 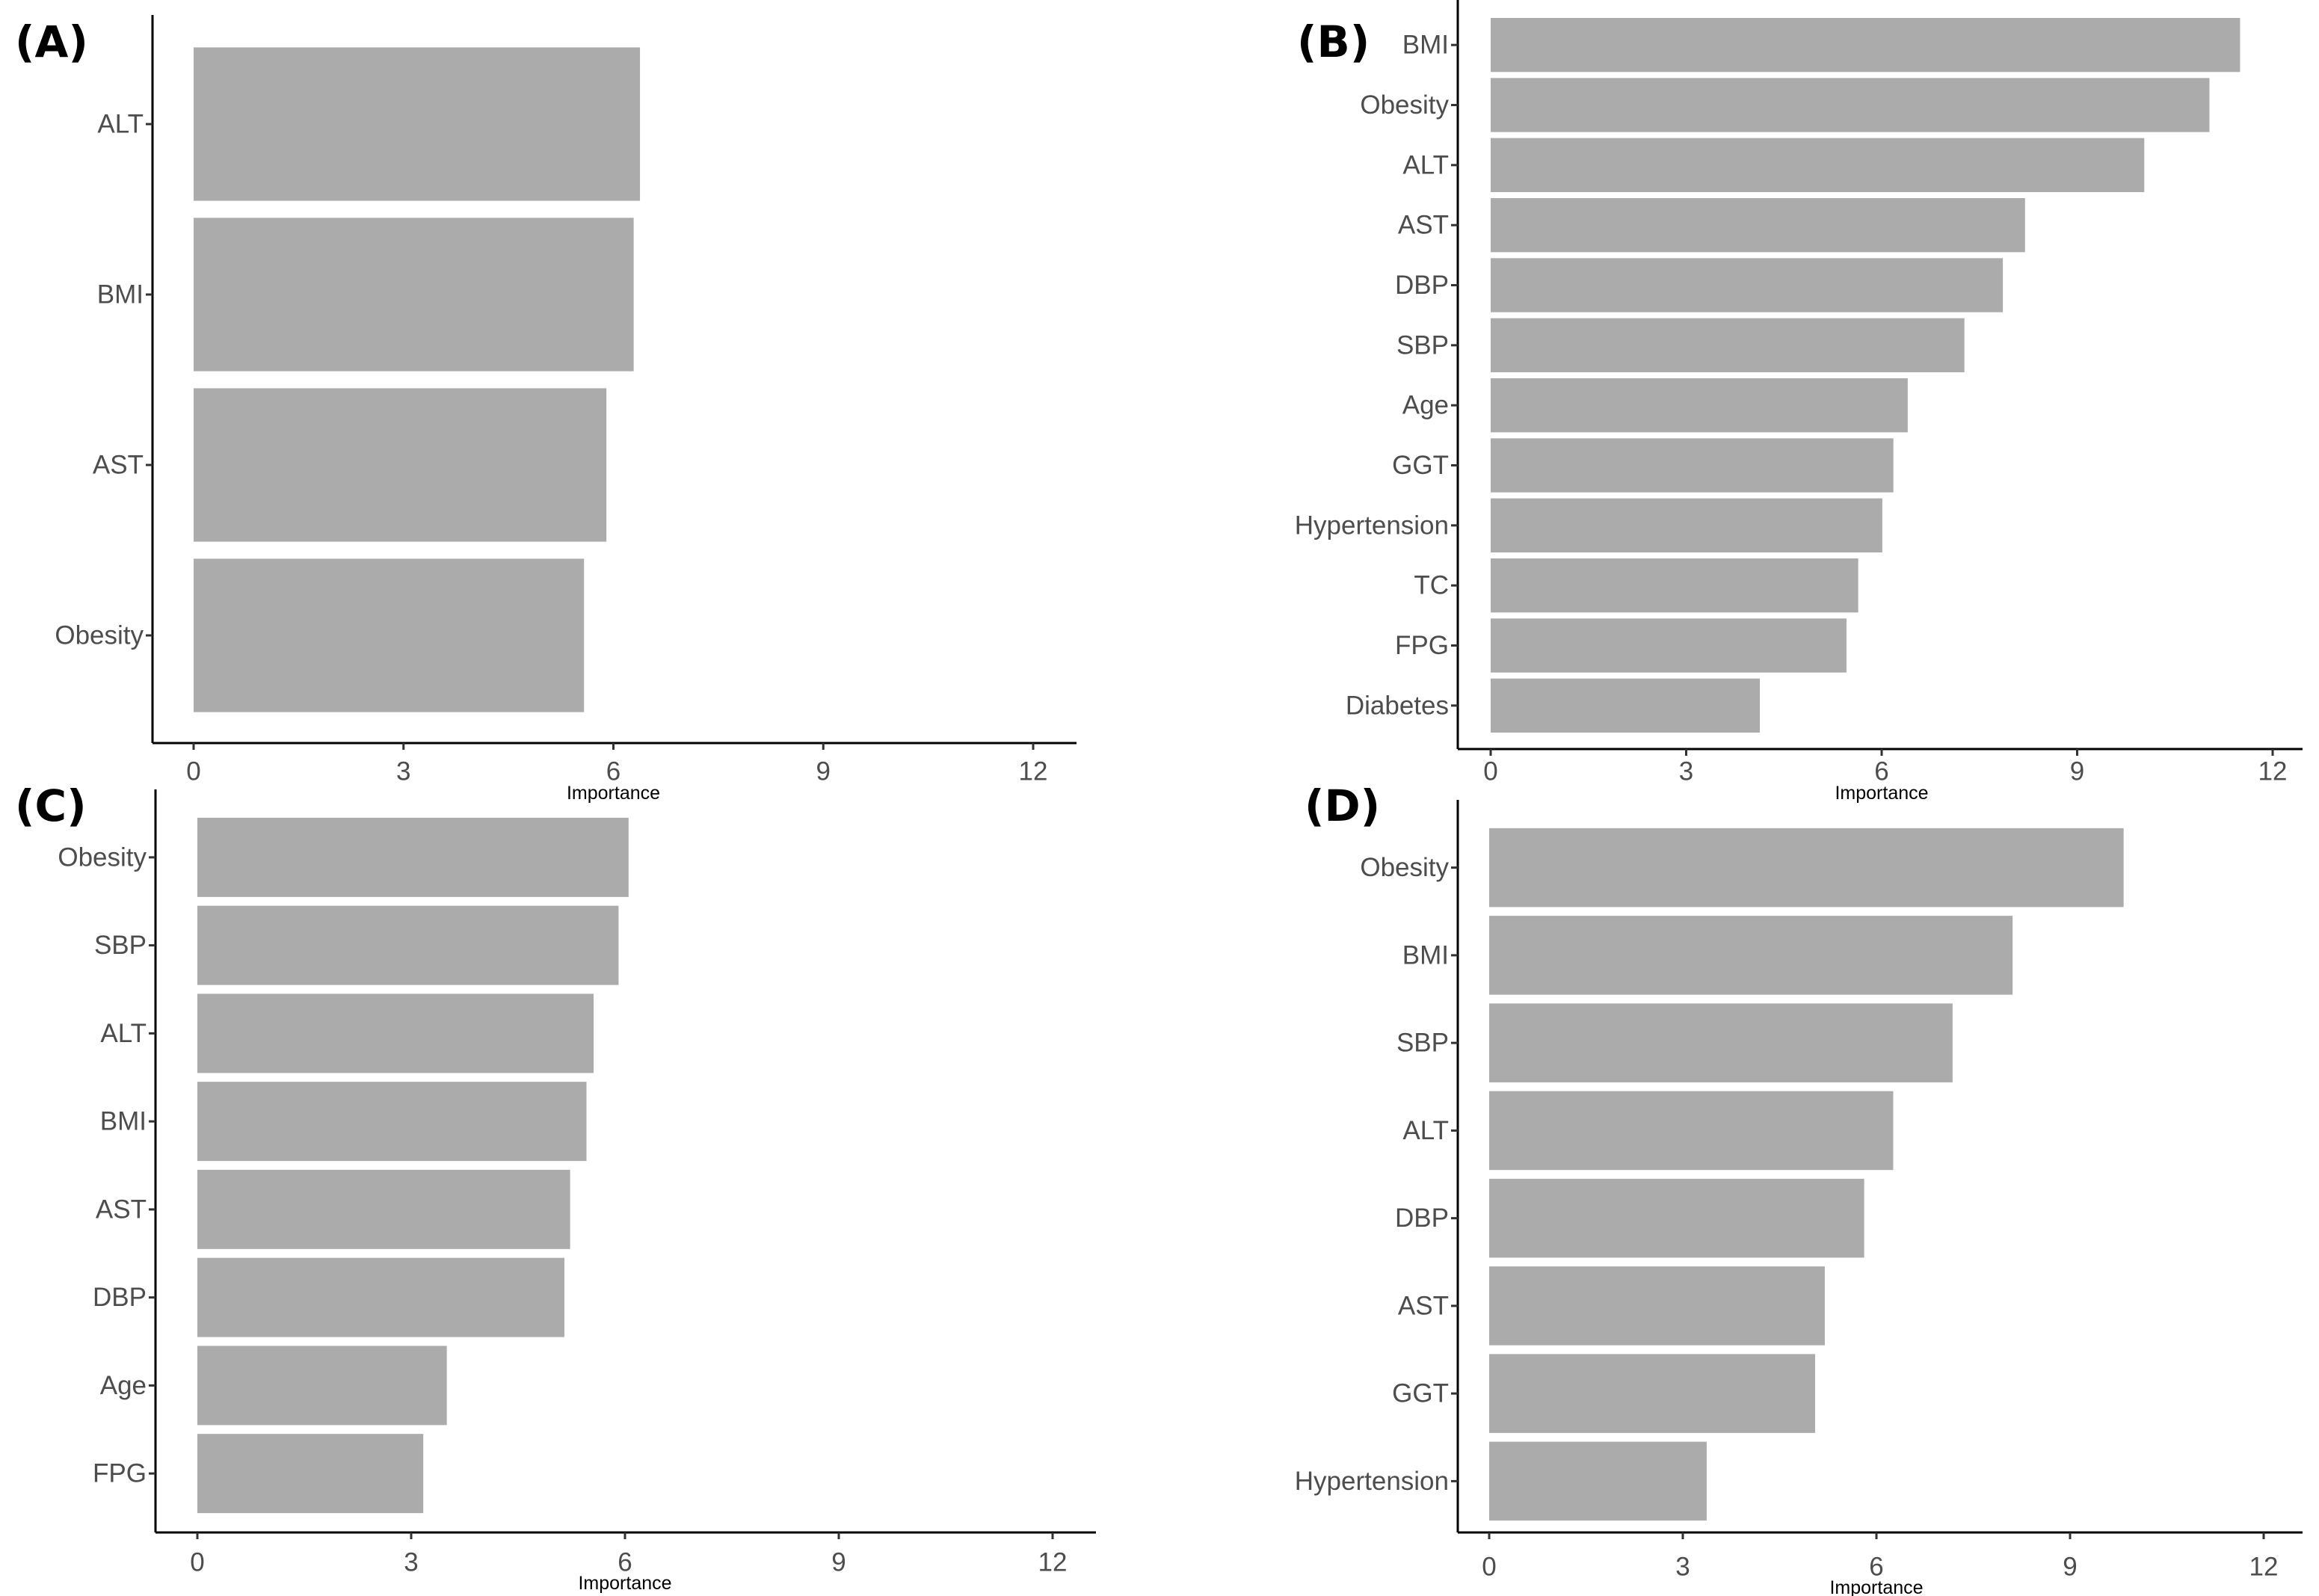 What do you see at coordinates (1342, 805) in the screenshot?
I see `panel-label-d: (D)` at bounding box center [1342, 805].